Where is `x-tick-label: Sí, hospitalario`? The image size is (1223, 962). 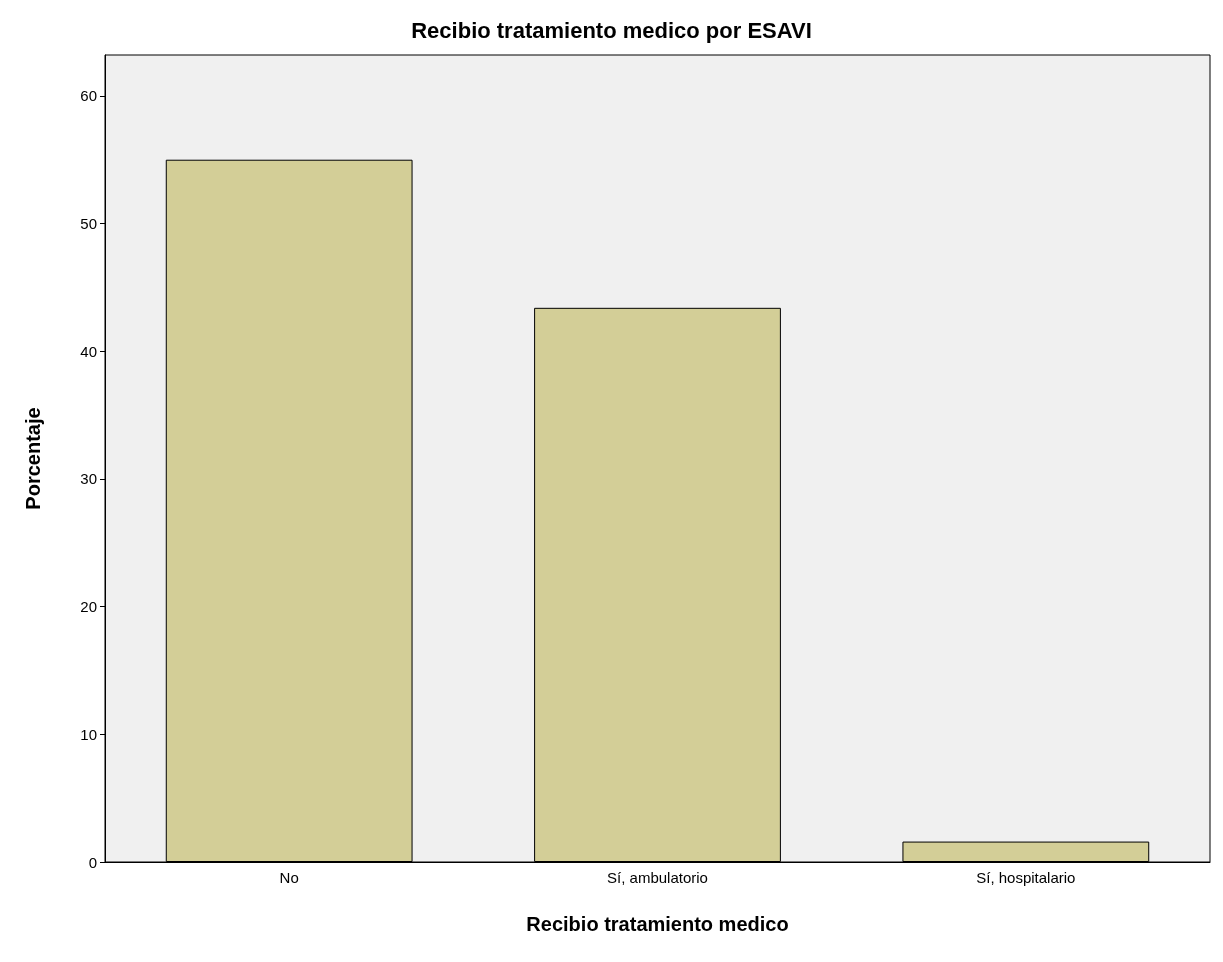
x-tick-label: Sí, hospitalario is located at coordinates (1026, 877).